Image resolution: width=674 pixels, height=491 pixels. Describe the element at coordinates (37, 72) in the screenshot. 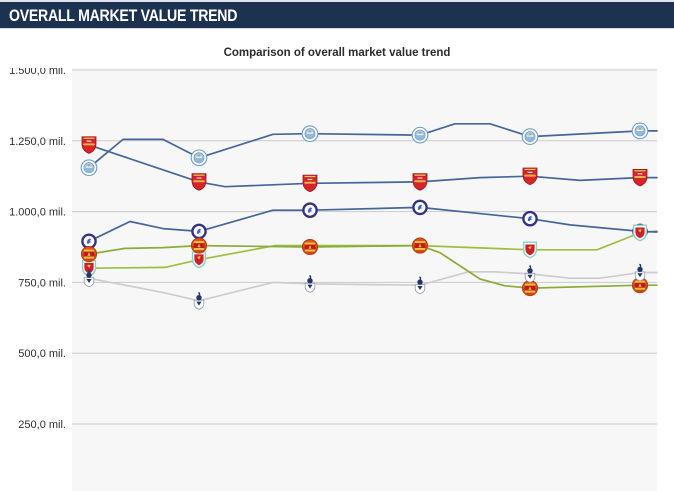

I see `y-axis-tick-label: 1.500,0 mil.` at that location.